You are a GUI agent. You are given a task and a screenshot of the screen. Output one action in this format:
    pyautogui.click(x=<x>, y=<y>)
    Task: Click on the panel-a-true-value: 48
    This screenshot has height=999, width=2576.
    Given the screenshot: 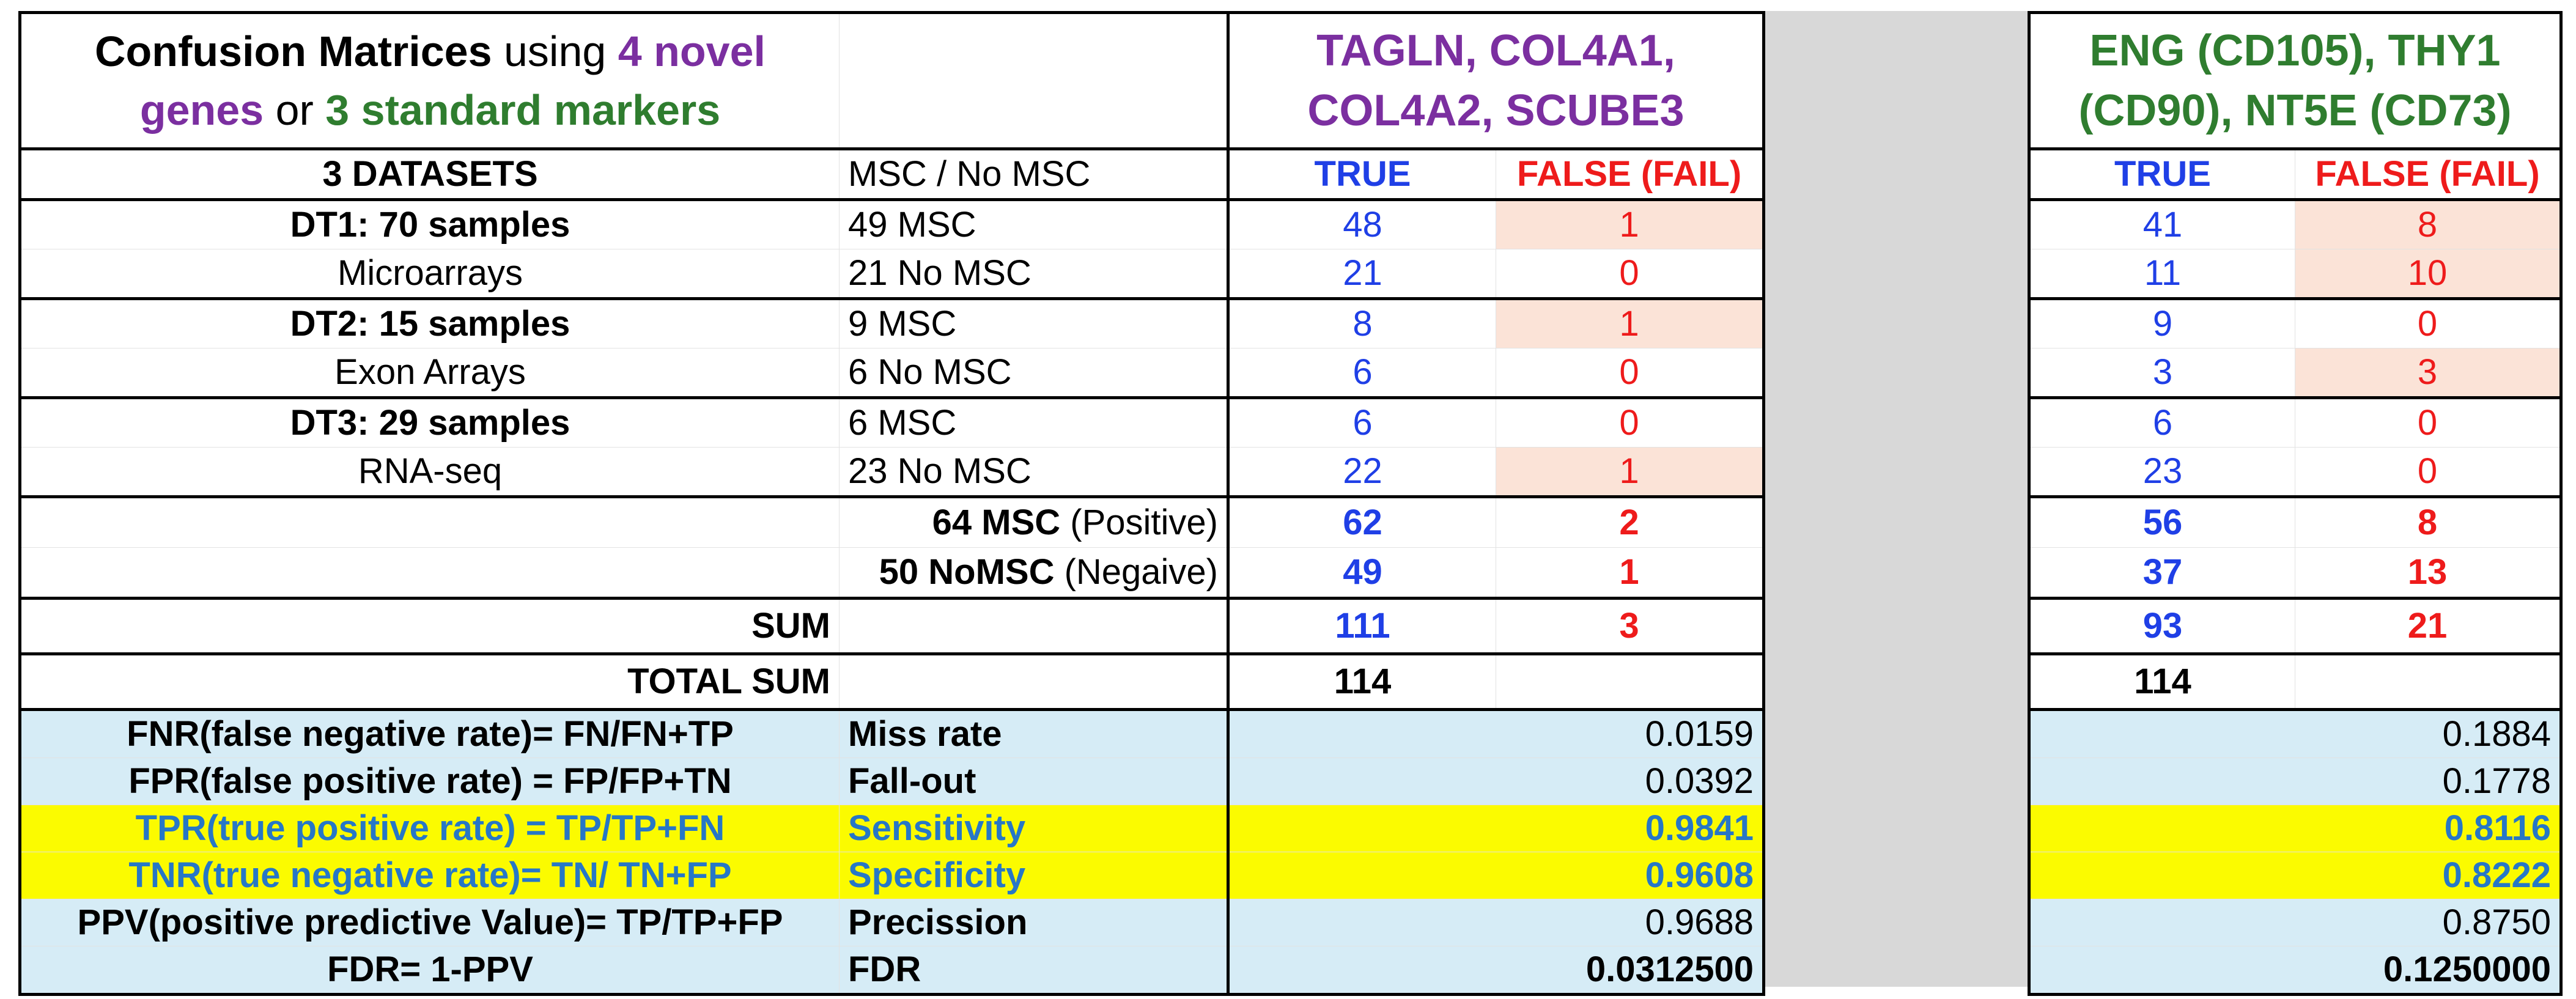 What is the action you would take?
    pyautogui.click(x=1361, y=224)
    